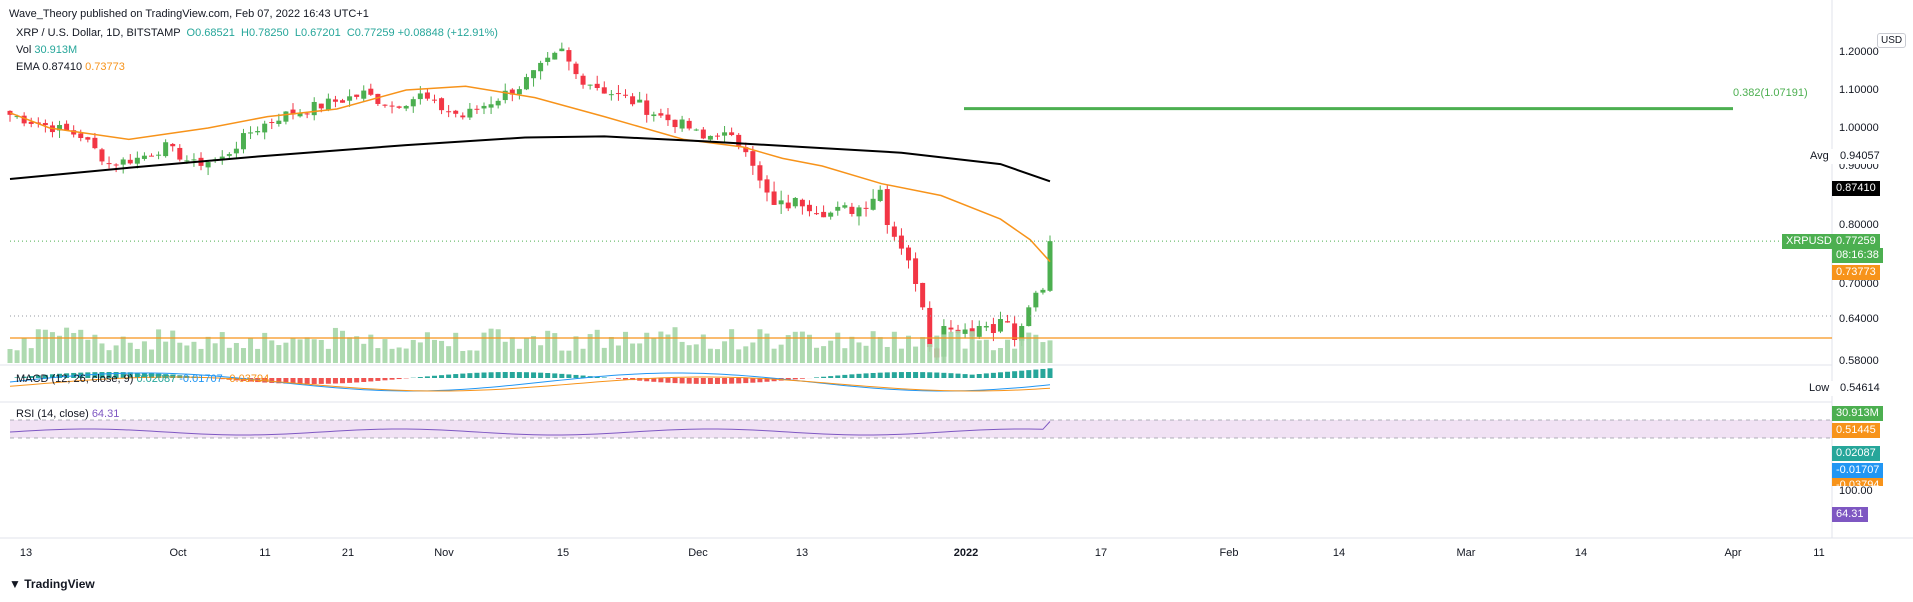  Describe the element at coordinates (52, 584) in the screenshot. I see `tradingview-logo: ▼ TradingView` at that location.